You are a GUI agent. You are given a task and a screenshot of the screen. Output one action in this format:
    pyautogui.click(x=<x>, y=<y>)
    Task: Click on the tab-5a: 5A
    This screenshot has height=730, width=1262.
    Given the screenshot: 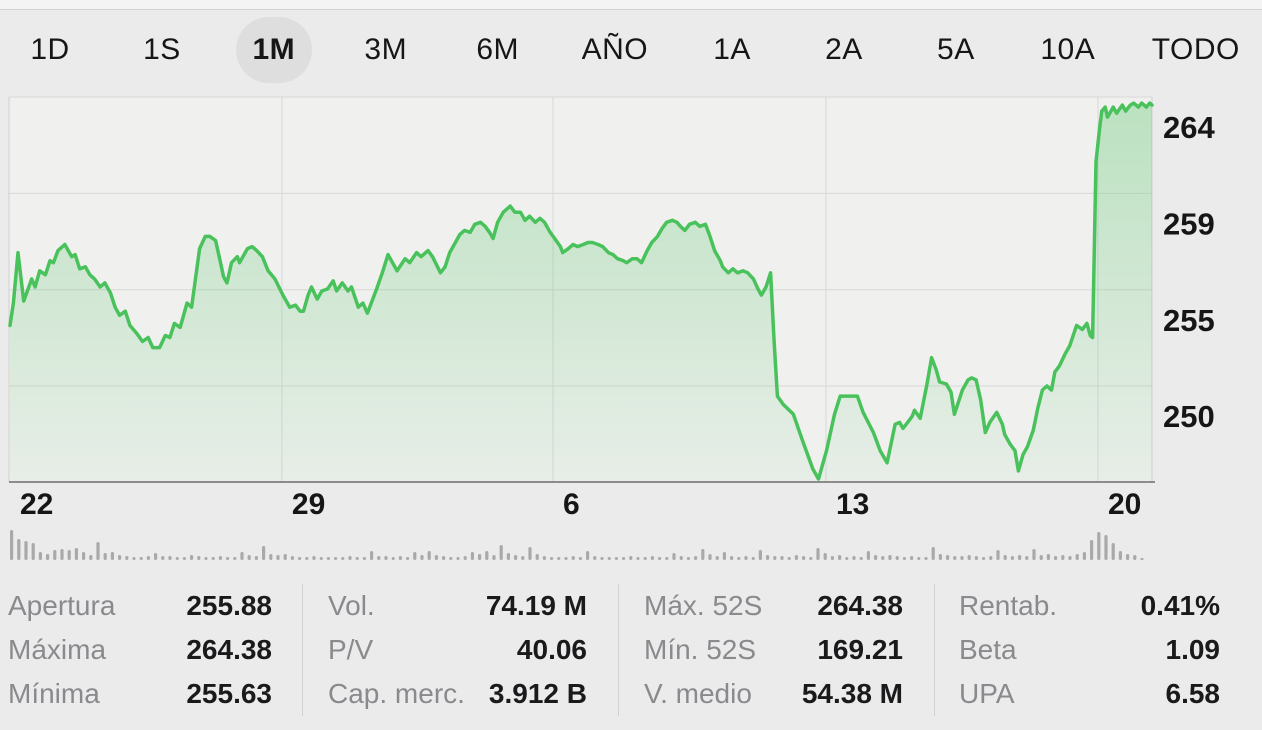 What is the action you would take?
    pyautogui.click(x=956, y=50)
    